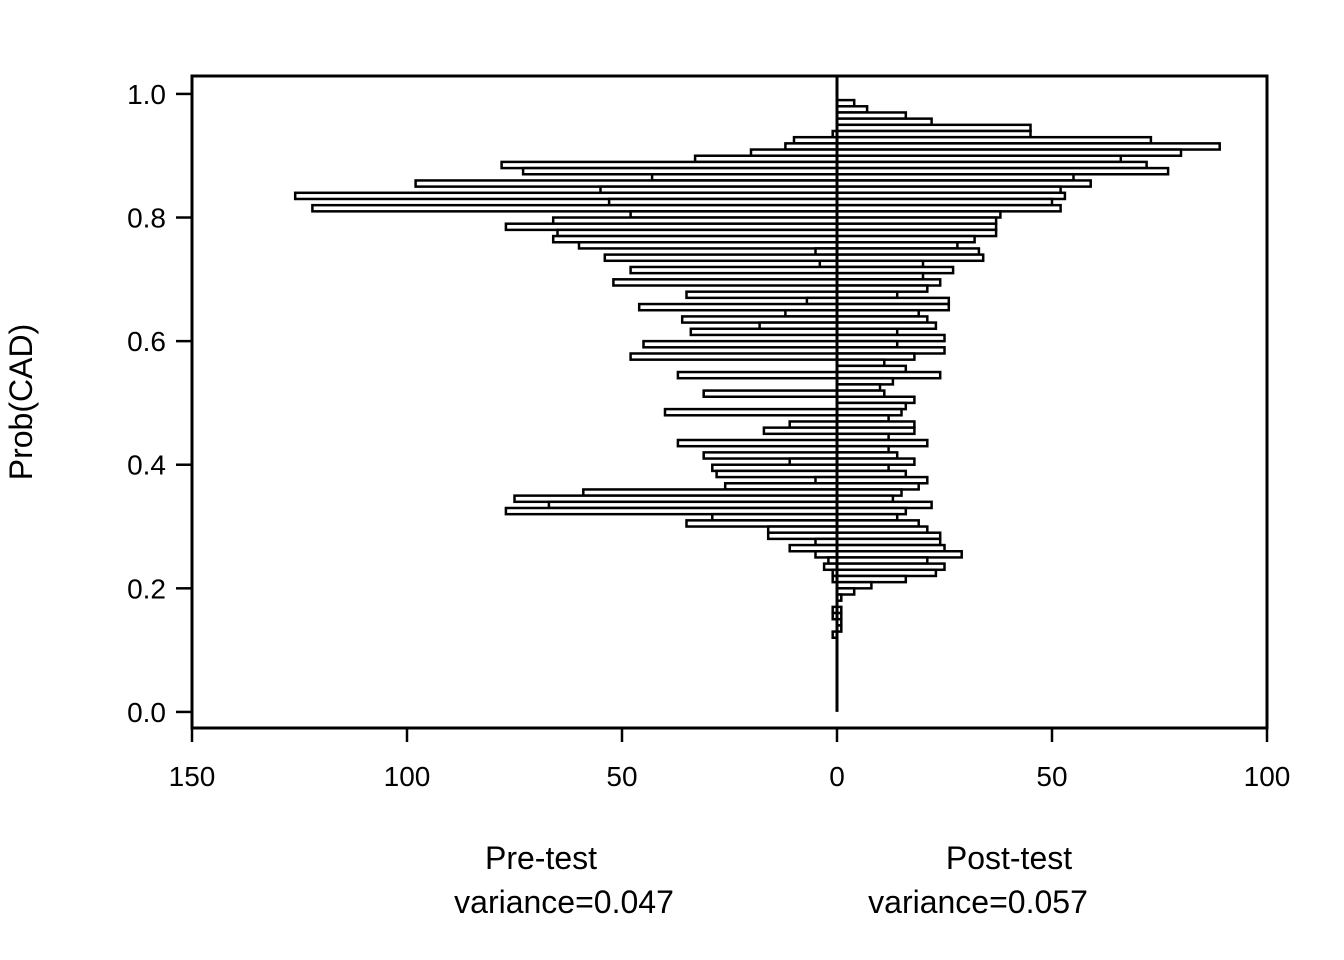  I want to click on pre-test-label: Pre-test, so click(541, 858).